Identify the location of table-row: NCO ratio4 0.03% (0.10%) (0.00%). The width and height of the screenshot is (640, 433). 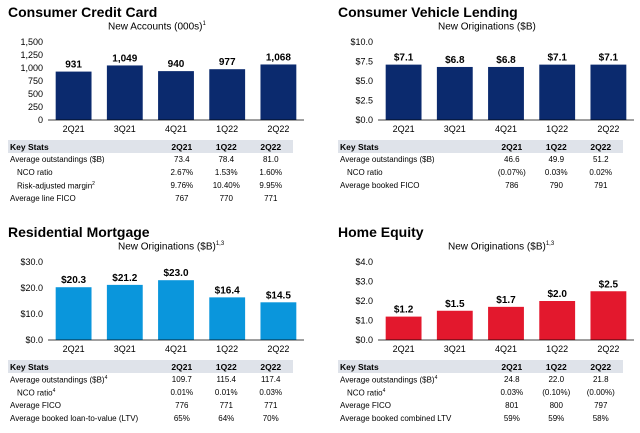
(480, 392).